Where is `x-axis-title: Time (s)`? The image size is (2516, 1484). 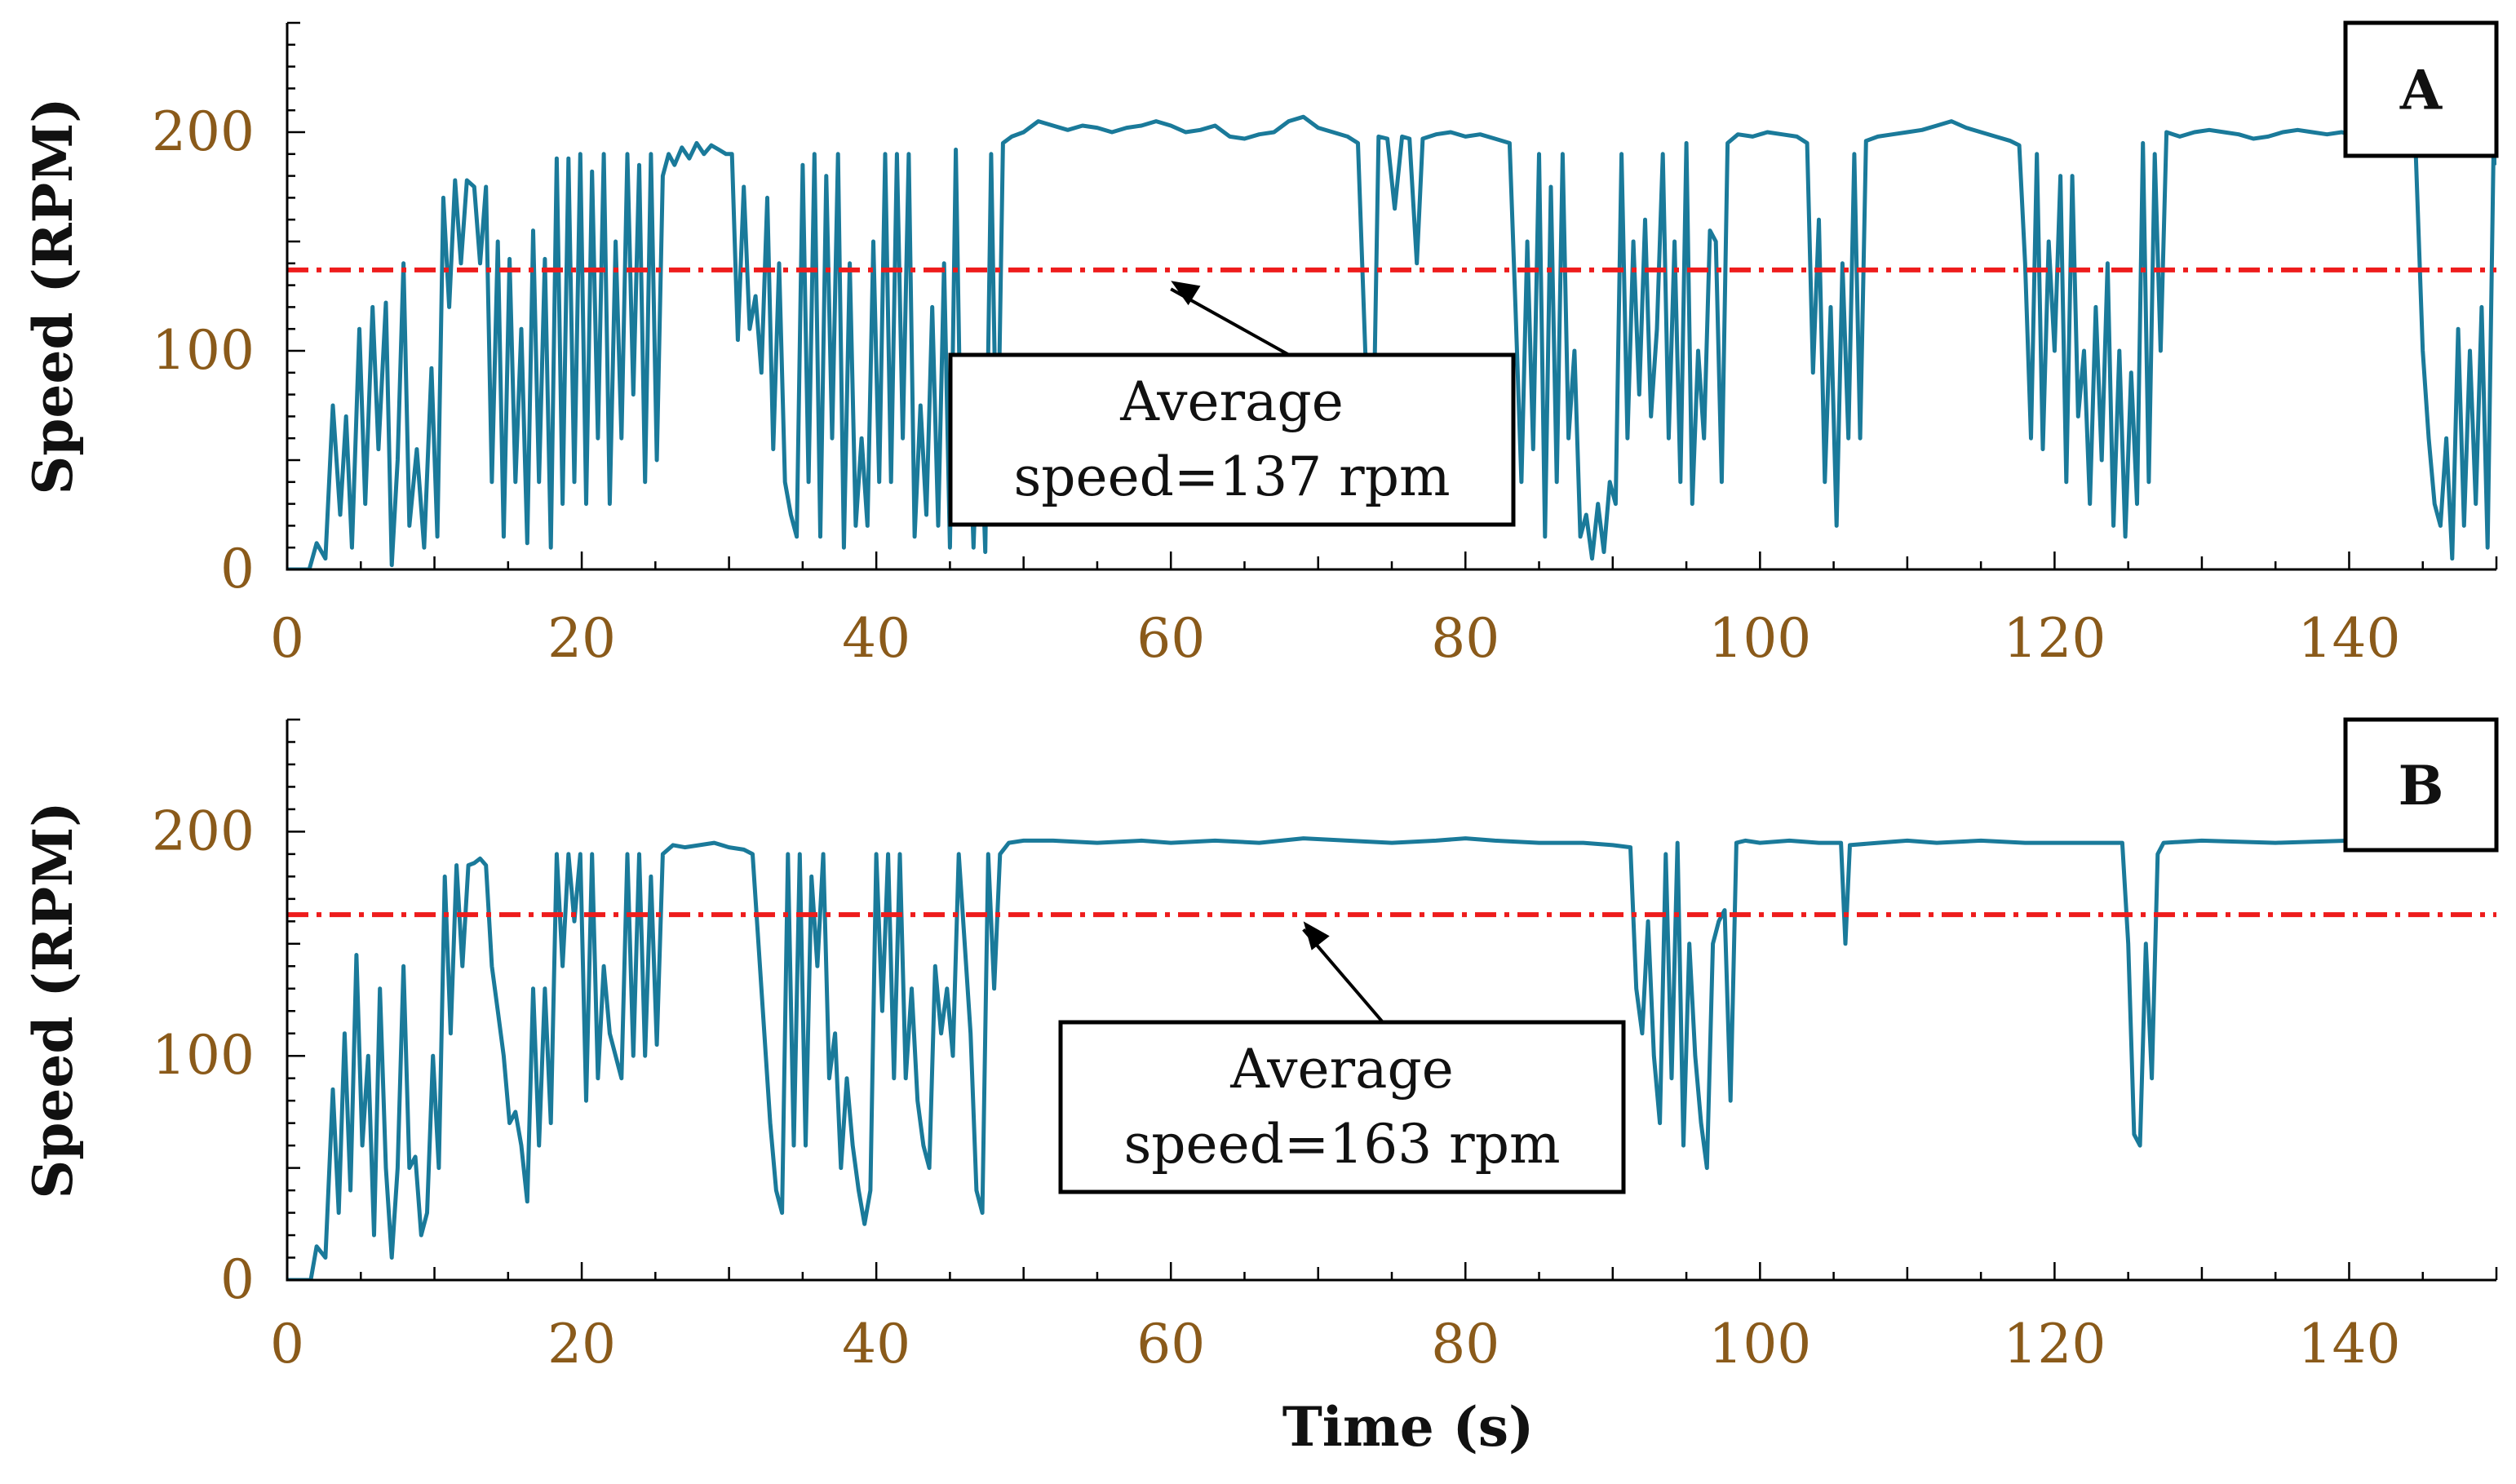 x-axis-title: Time (s) is located at coordinates (1408, 1427).